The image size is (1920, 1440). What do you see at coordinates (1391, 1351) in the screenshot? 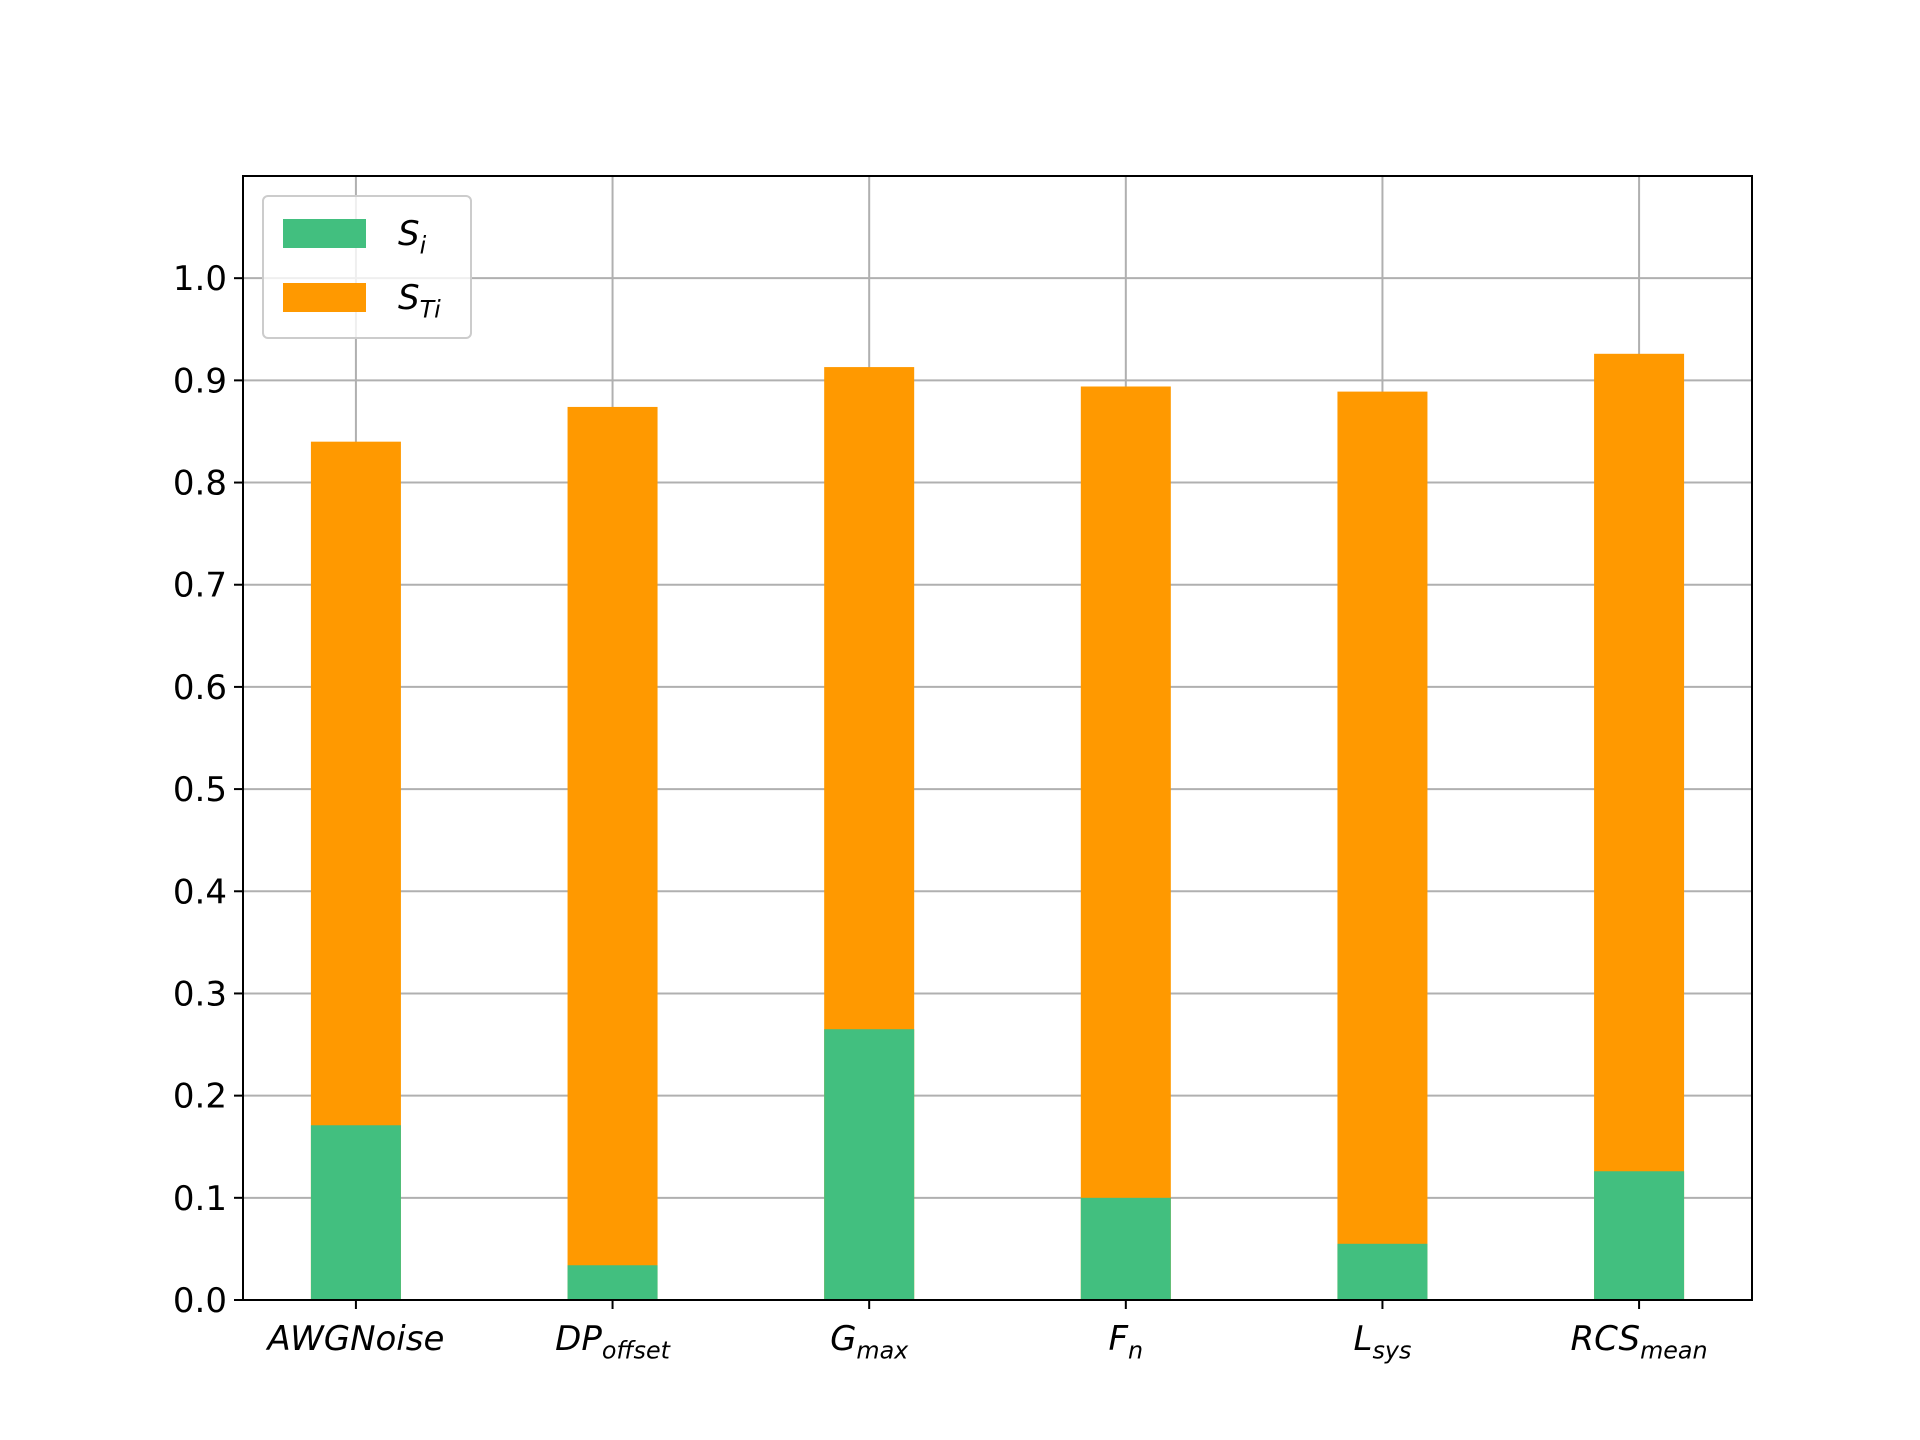
I see `subscript: sys` at bounding box center [1391, 1351].